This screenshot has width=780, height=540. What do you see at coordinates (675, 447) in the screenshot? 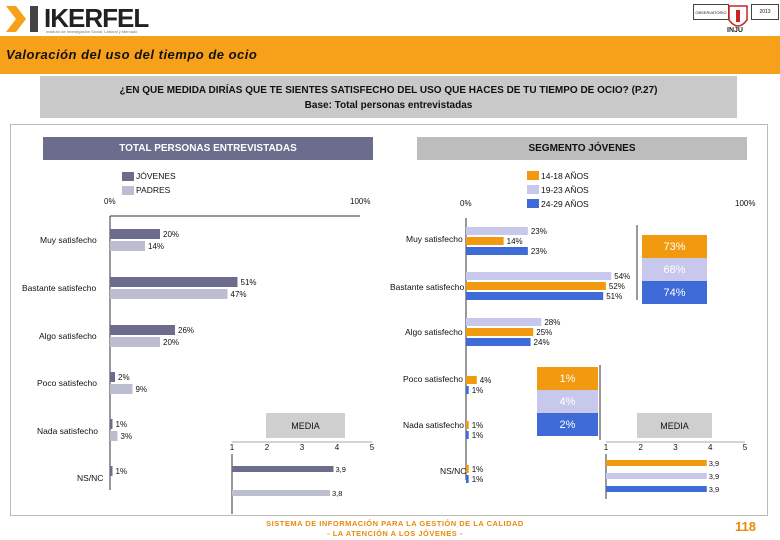
I see `right-media-tick-label: 3` at bounding box center [675, 447].